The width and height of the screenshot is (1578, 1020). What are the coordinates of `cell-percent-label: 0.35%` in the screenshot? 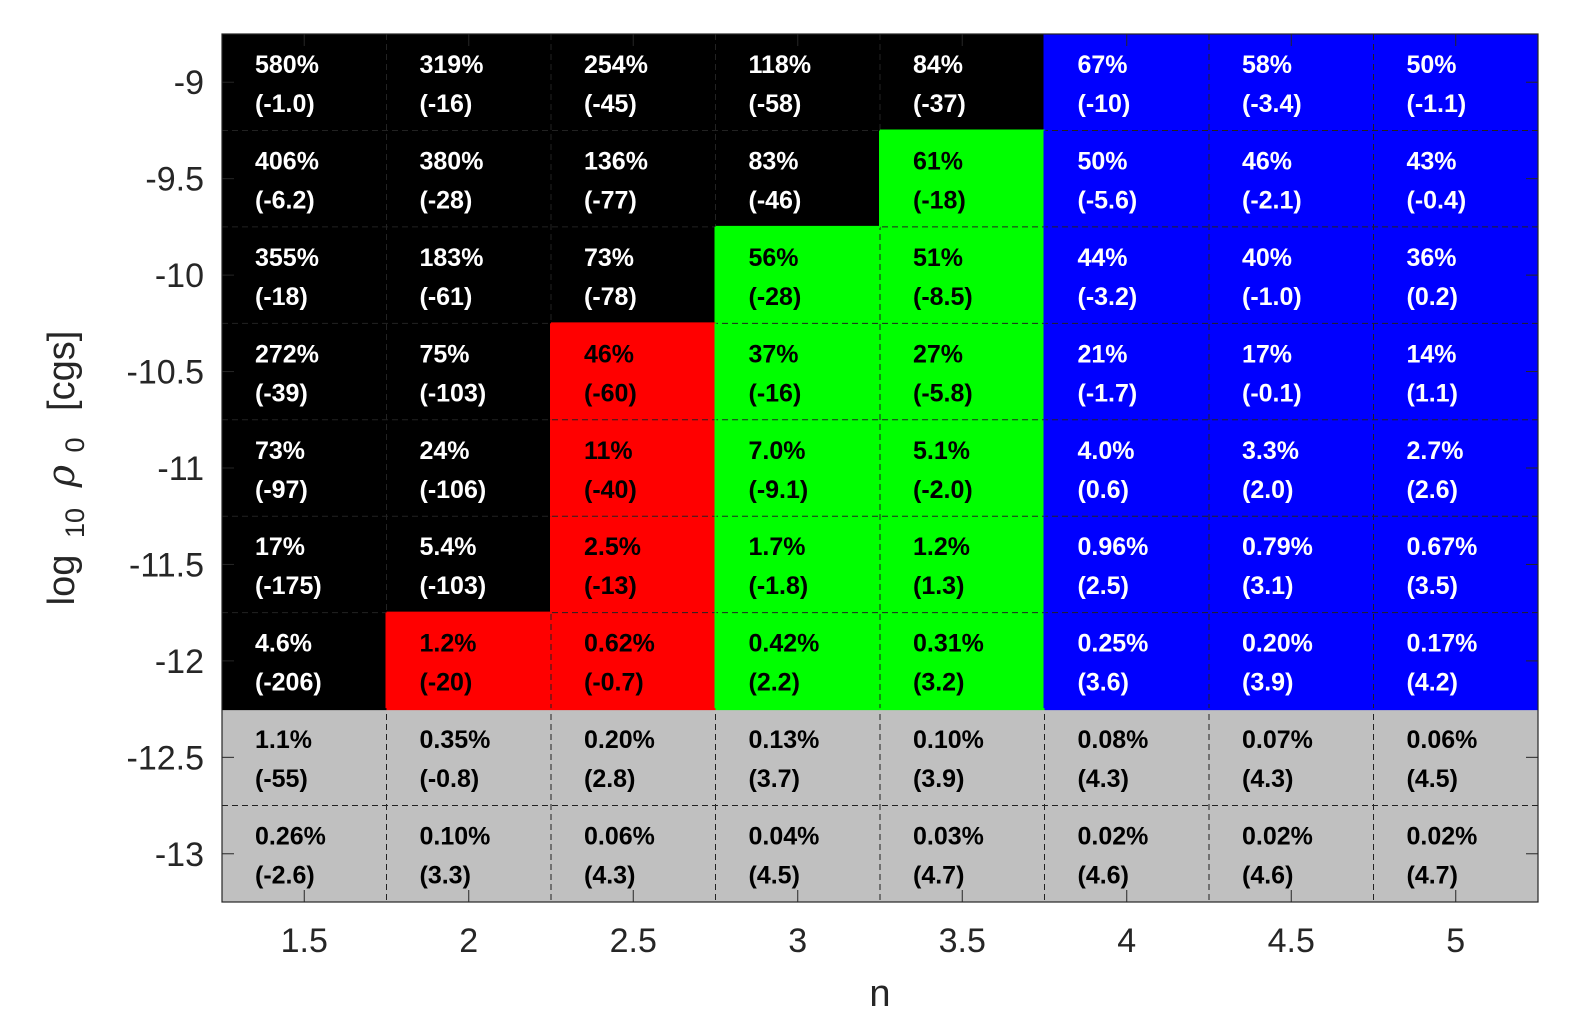 It's located at (455, 740).